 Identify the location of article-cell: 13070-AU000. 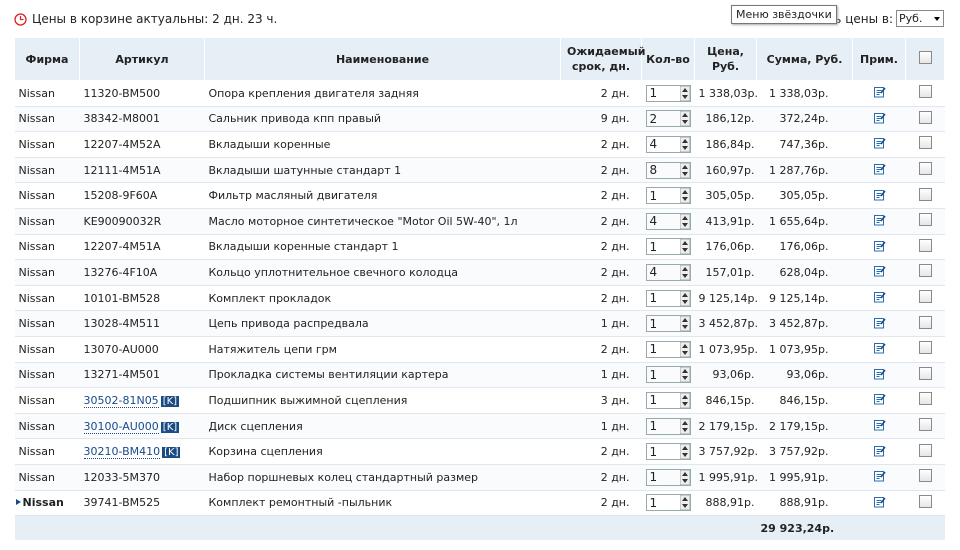
(142, 349).